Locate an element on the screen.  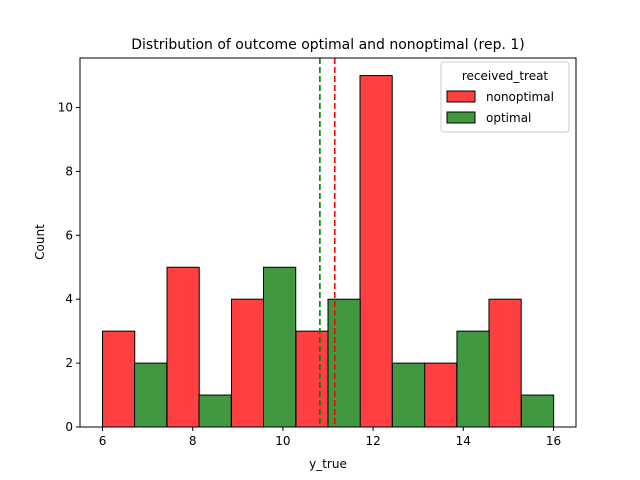
y-tick-label: 10 is located at coordinates (65, 108).